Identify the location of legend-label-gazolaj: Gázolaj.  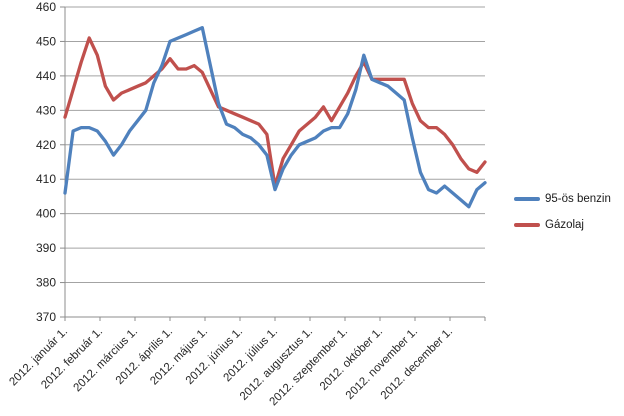
(564, 225).